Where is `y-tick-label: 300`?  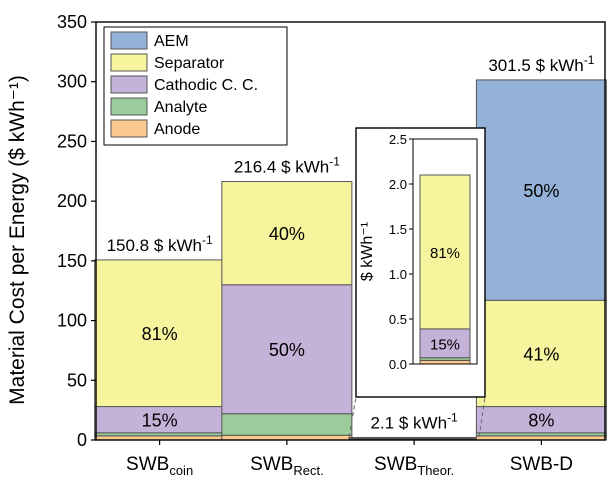 y-tick-label: 300 is located at coordinates (72, 82).